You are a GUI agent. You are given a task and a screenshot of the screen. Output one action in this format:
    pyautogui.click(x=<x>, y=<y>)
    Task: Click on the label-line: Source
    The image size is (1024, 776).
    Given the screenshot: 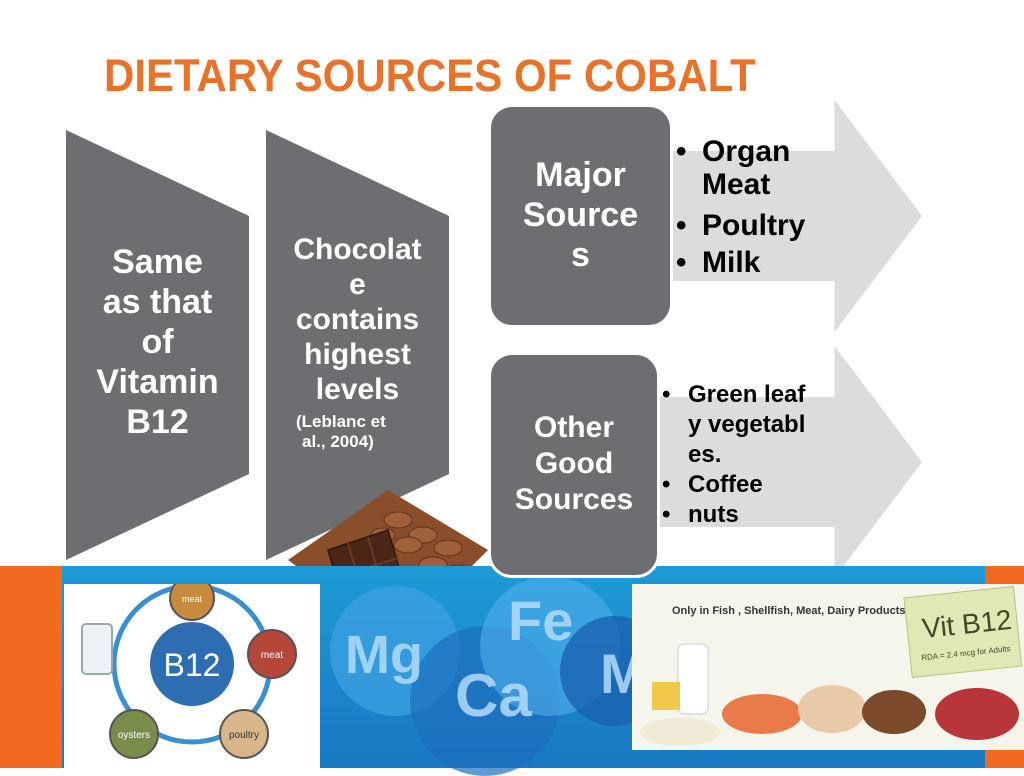 What is the action you would take?
    pyautogui.click(x=580, y=215)
    